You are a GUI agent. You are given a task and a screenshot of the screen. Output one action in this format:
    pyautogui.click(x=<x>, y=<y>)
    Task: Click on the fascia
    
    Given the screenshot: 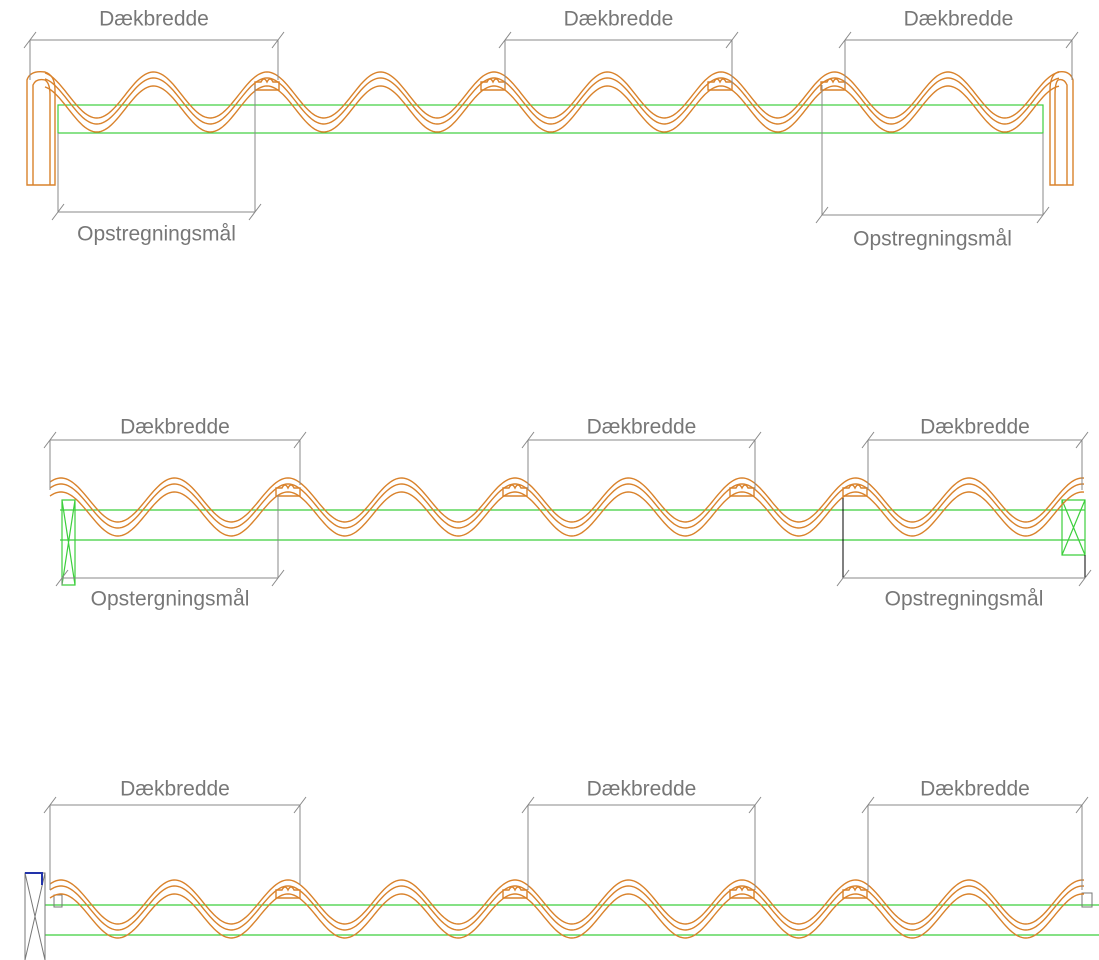 What is the action you would take?
    pyautogui.click(x=35, y=916)
    